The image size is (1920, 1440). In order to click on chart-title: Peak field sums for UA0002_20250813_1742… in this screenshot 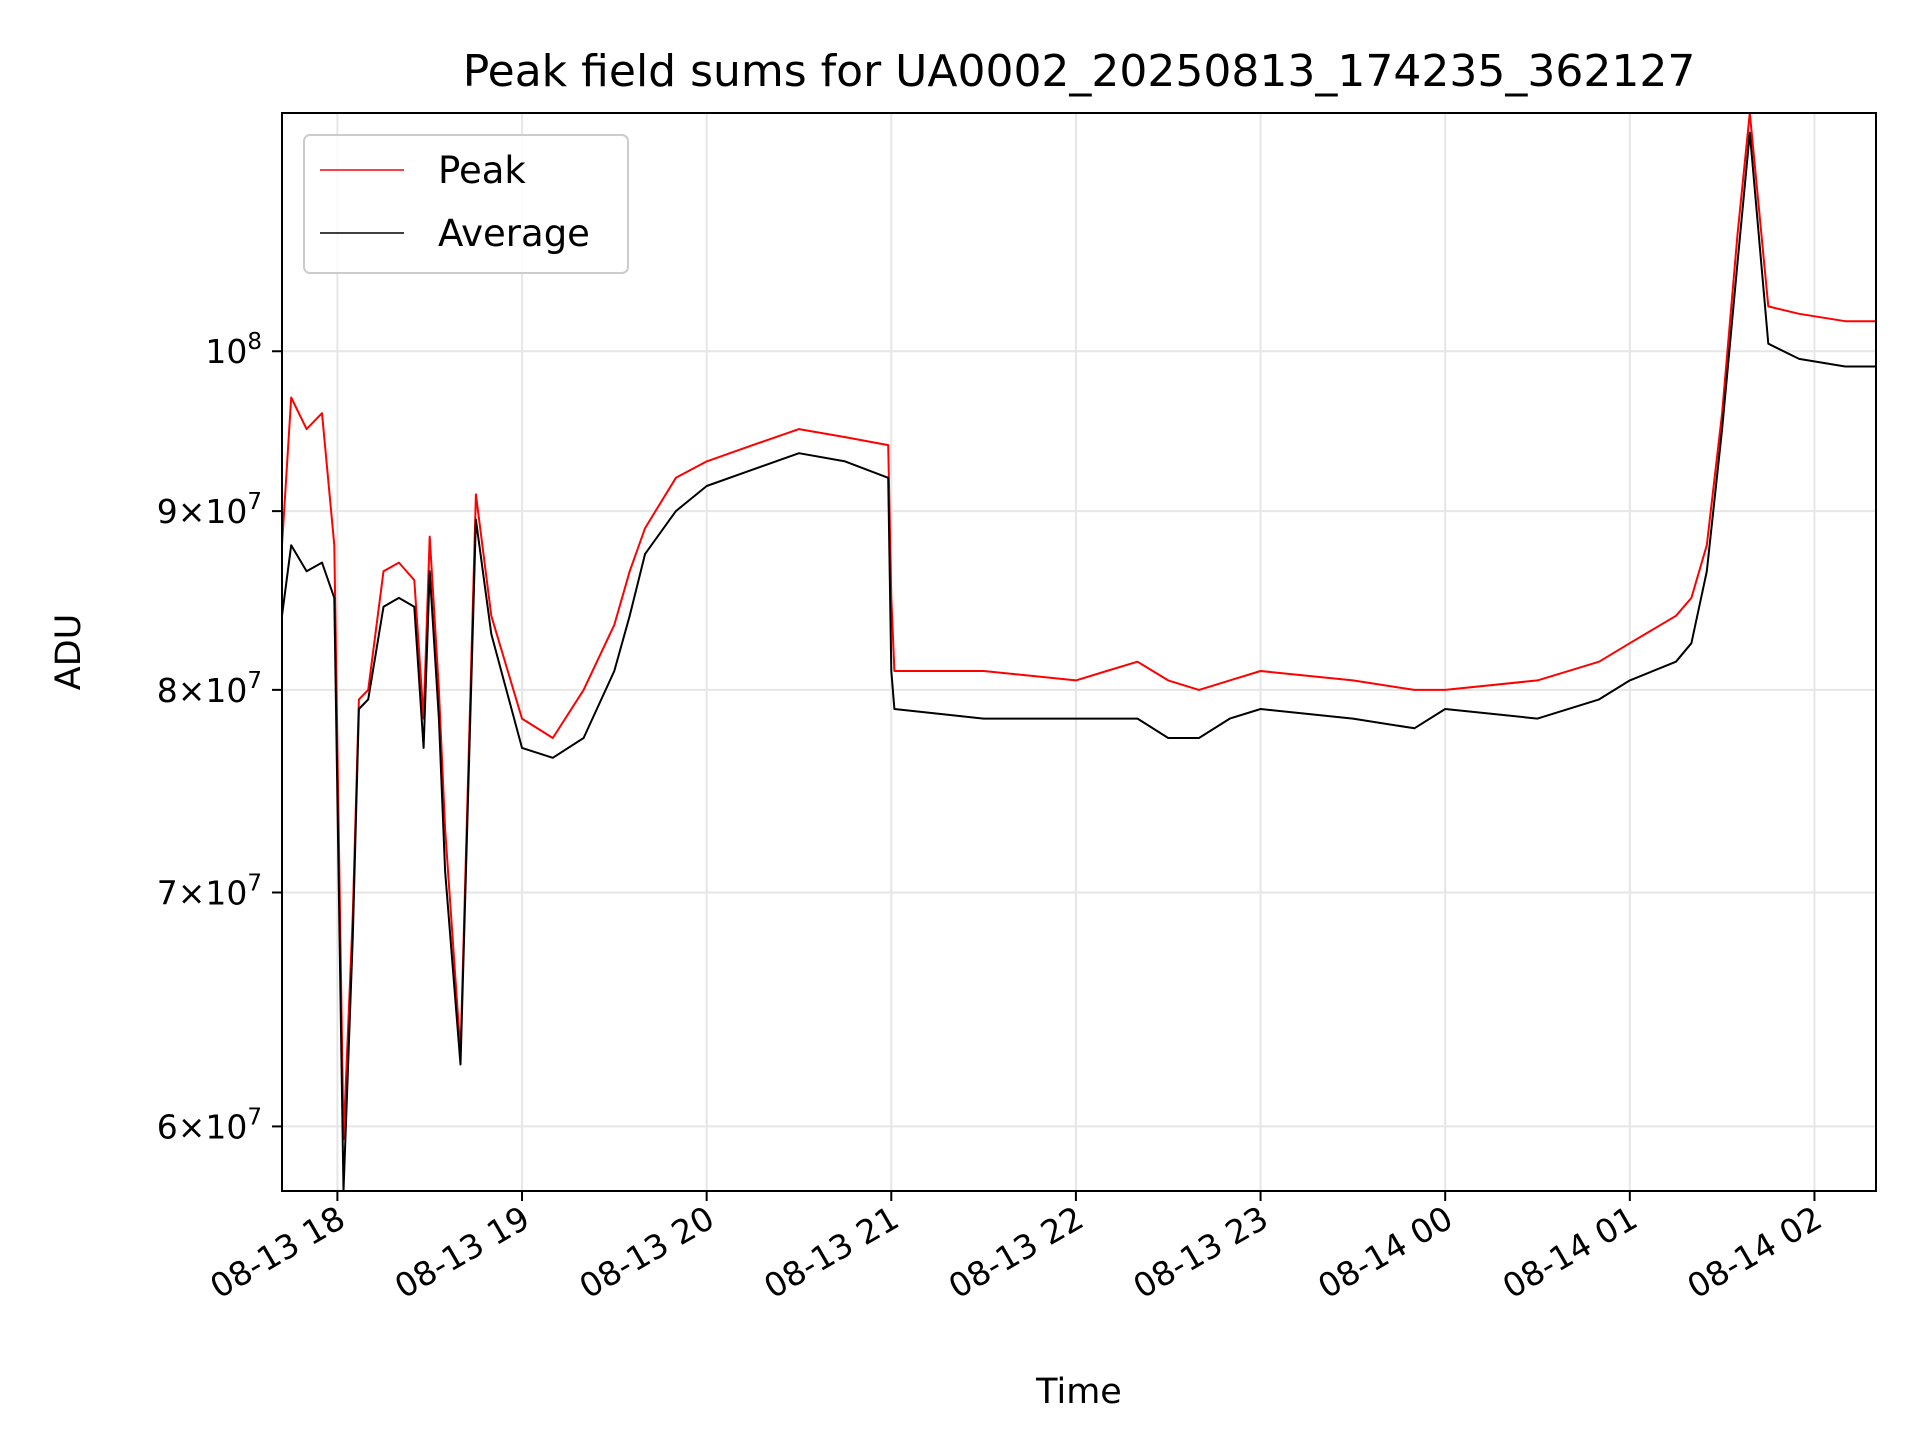, I will do `click(1079, 71)`.